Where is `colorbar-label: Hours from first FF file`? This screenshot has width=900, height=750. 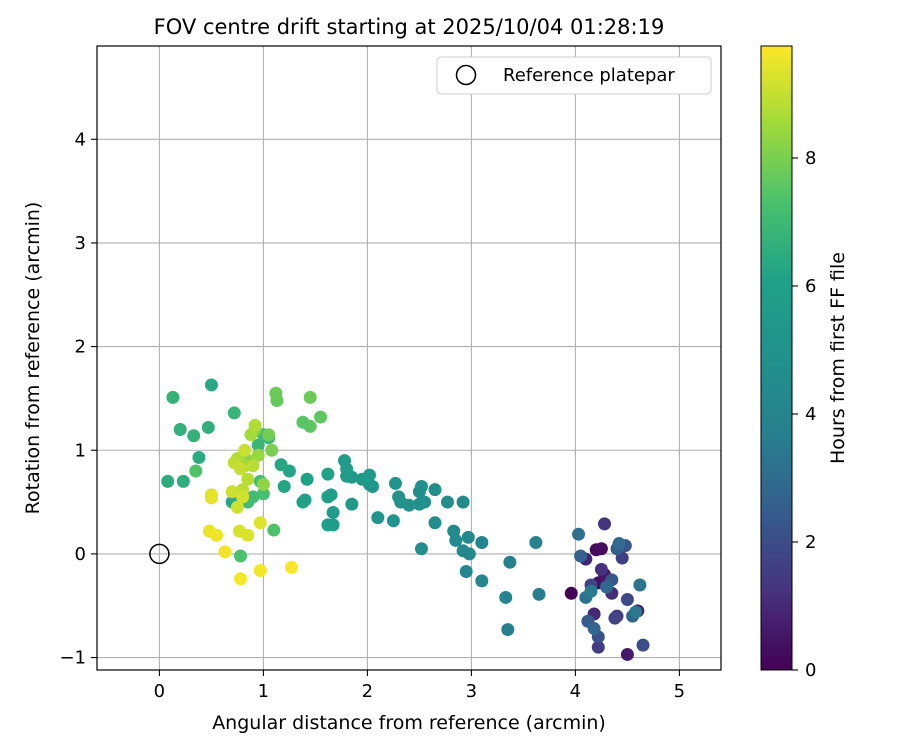
colorbar-label: Hours from first FF file is located at coordinates (838, 358).